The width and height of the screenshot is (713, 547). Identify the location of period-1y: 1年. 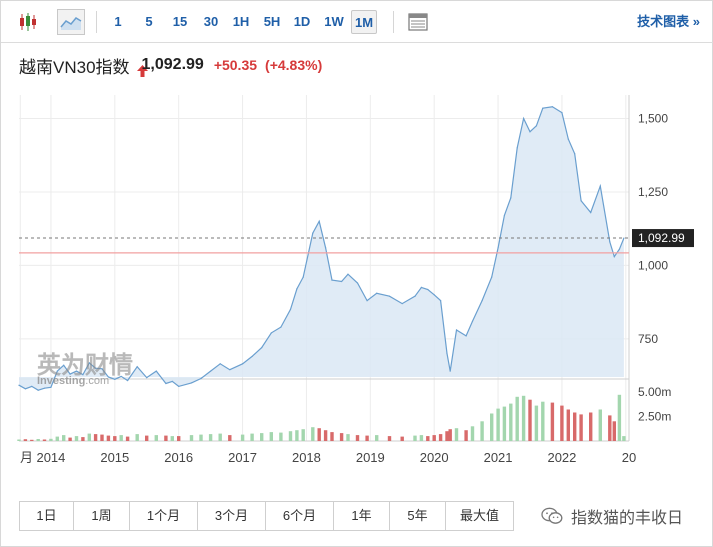
(362, 516).